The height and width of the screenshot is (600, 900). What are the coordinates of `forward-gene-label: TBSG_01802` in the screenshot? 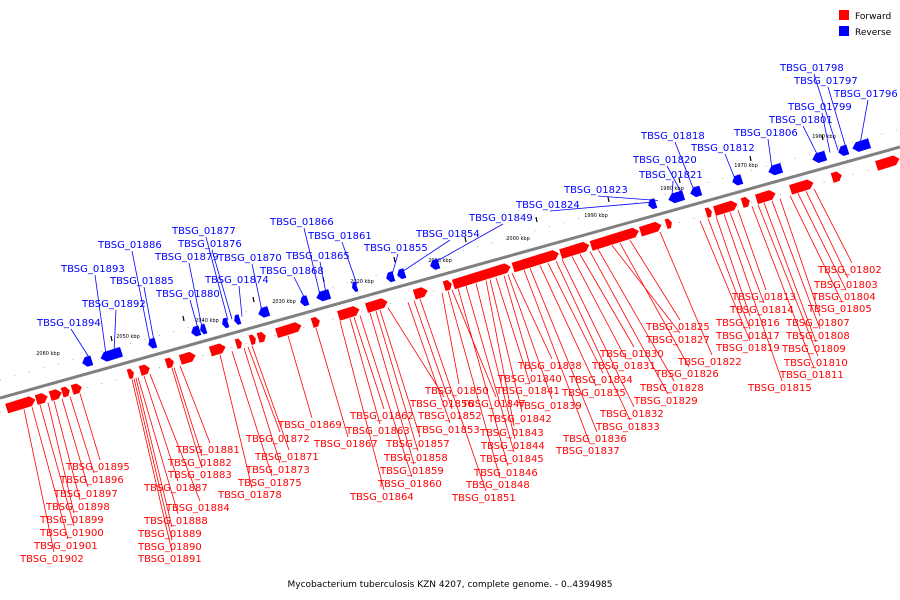 It's located at (849, 270).